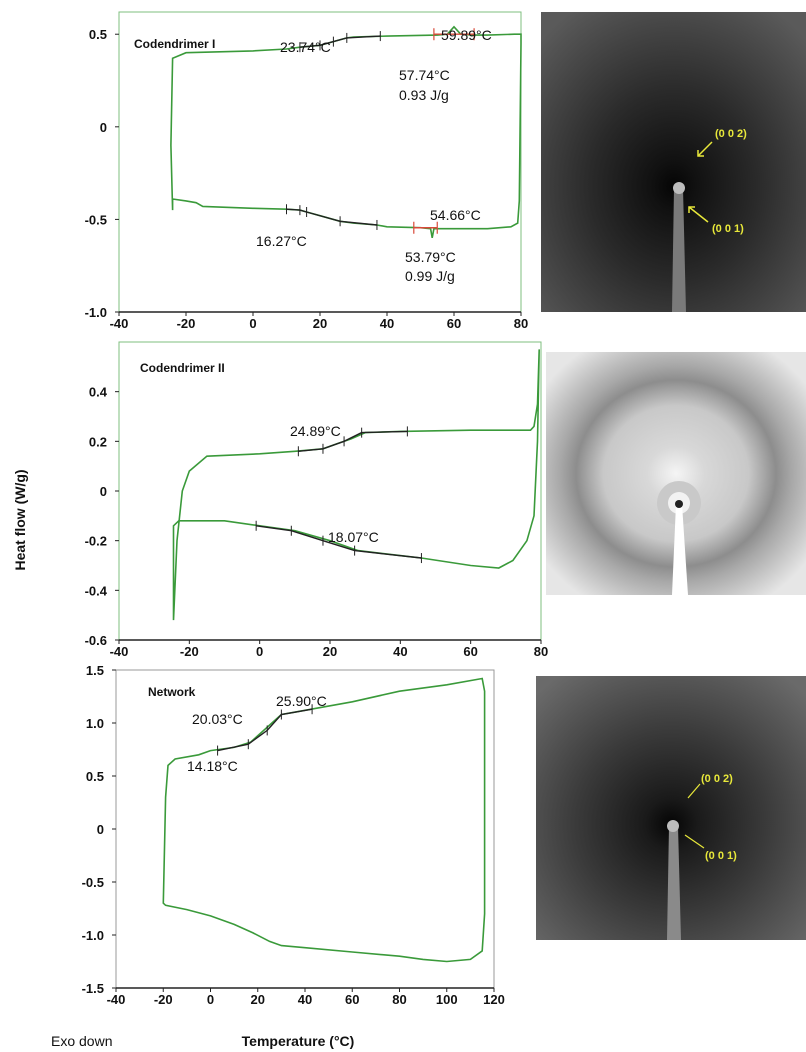 Image resolution: width=806 pixels, height=1052 pixels. I want to click on y-tick-label: -0.6, so click(96, 640).